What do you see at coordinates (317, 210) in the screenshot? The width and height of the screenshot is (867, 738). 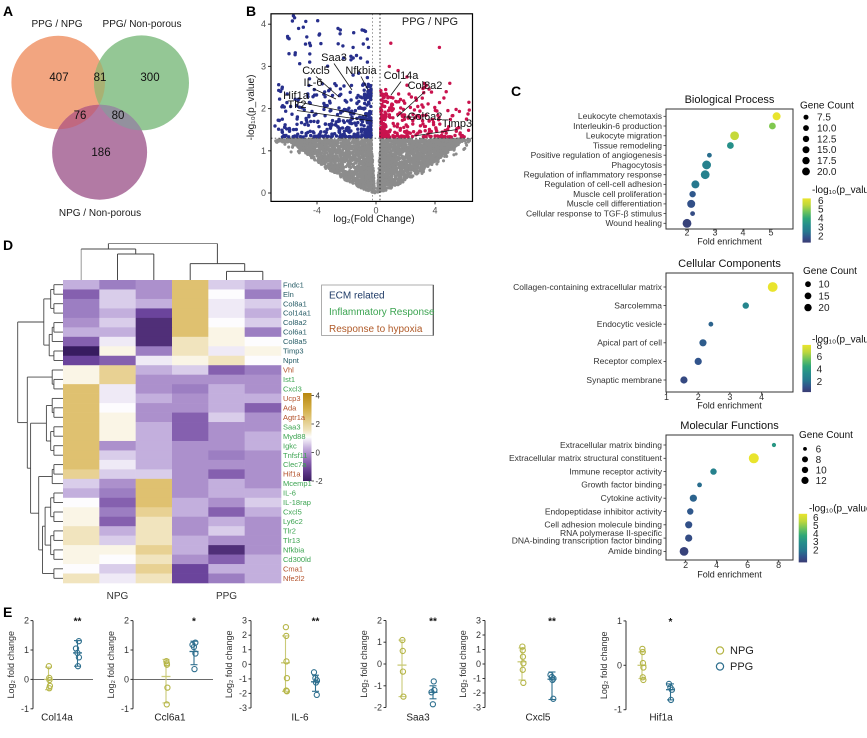 I see `svg-text: -4` at bounding box center [317, 210].